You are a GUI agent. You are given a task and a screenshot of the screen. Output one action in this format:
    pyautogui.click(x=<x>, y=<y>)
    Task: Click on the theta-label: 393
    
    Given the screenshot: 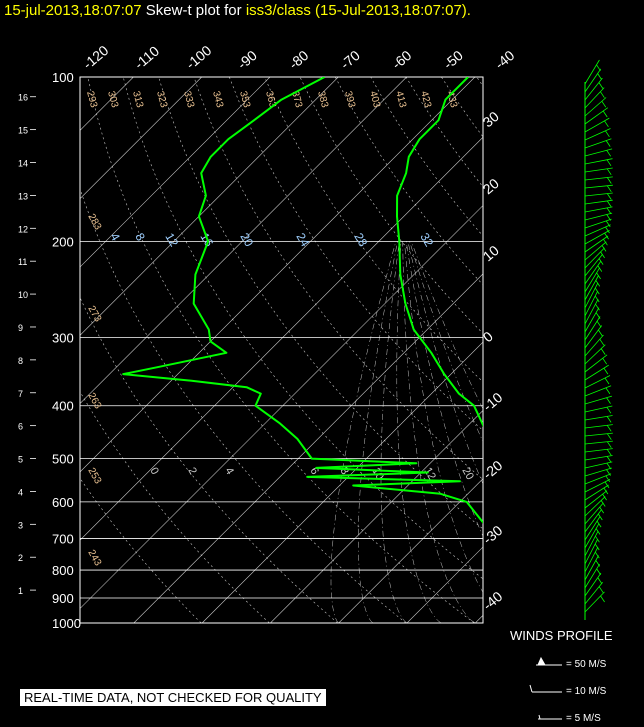 What is the action you would take?
    pyautogui.click(x=349, y=99)
    